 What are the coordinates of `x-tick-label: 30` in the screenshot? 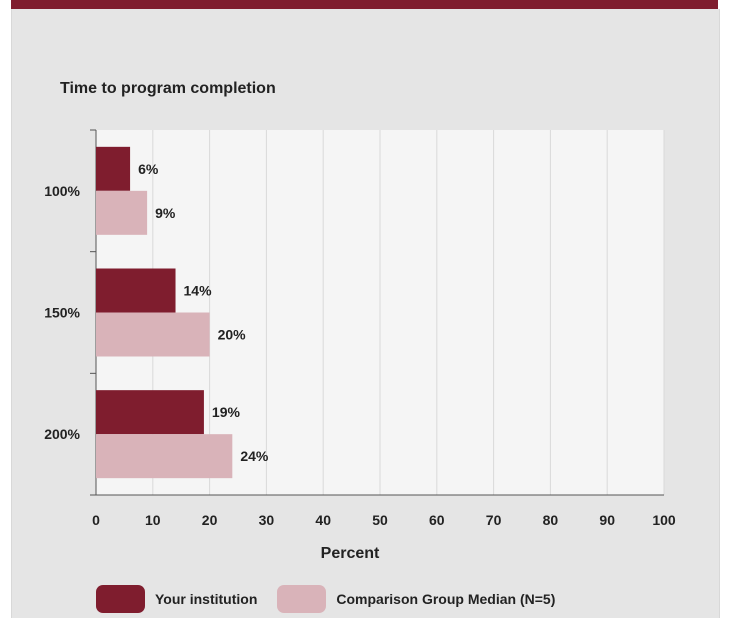 It's located at (267, 520).